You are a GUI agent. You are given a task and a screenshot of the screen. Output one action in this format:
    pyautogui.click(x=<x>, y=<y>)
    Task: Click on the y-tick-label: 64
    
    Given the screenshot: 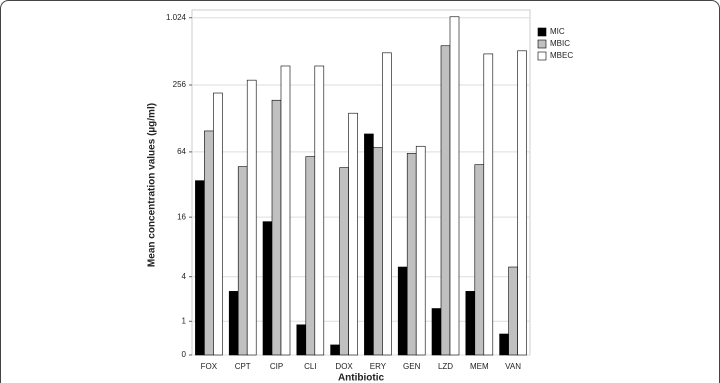 What is the action you would take?
    pyautogui.click(x=181, y=151)
    